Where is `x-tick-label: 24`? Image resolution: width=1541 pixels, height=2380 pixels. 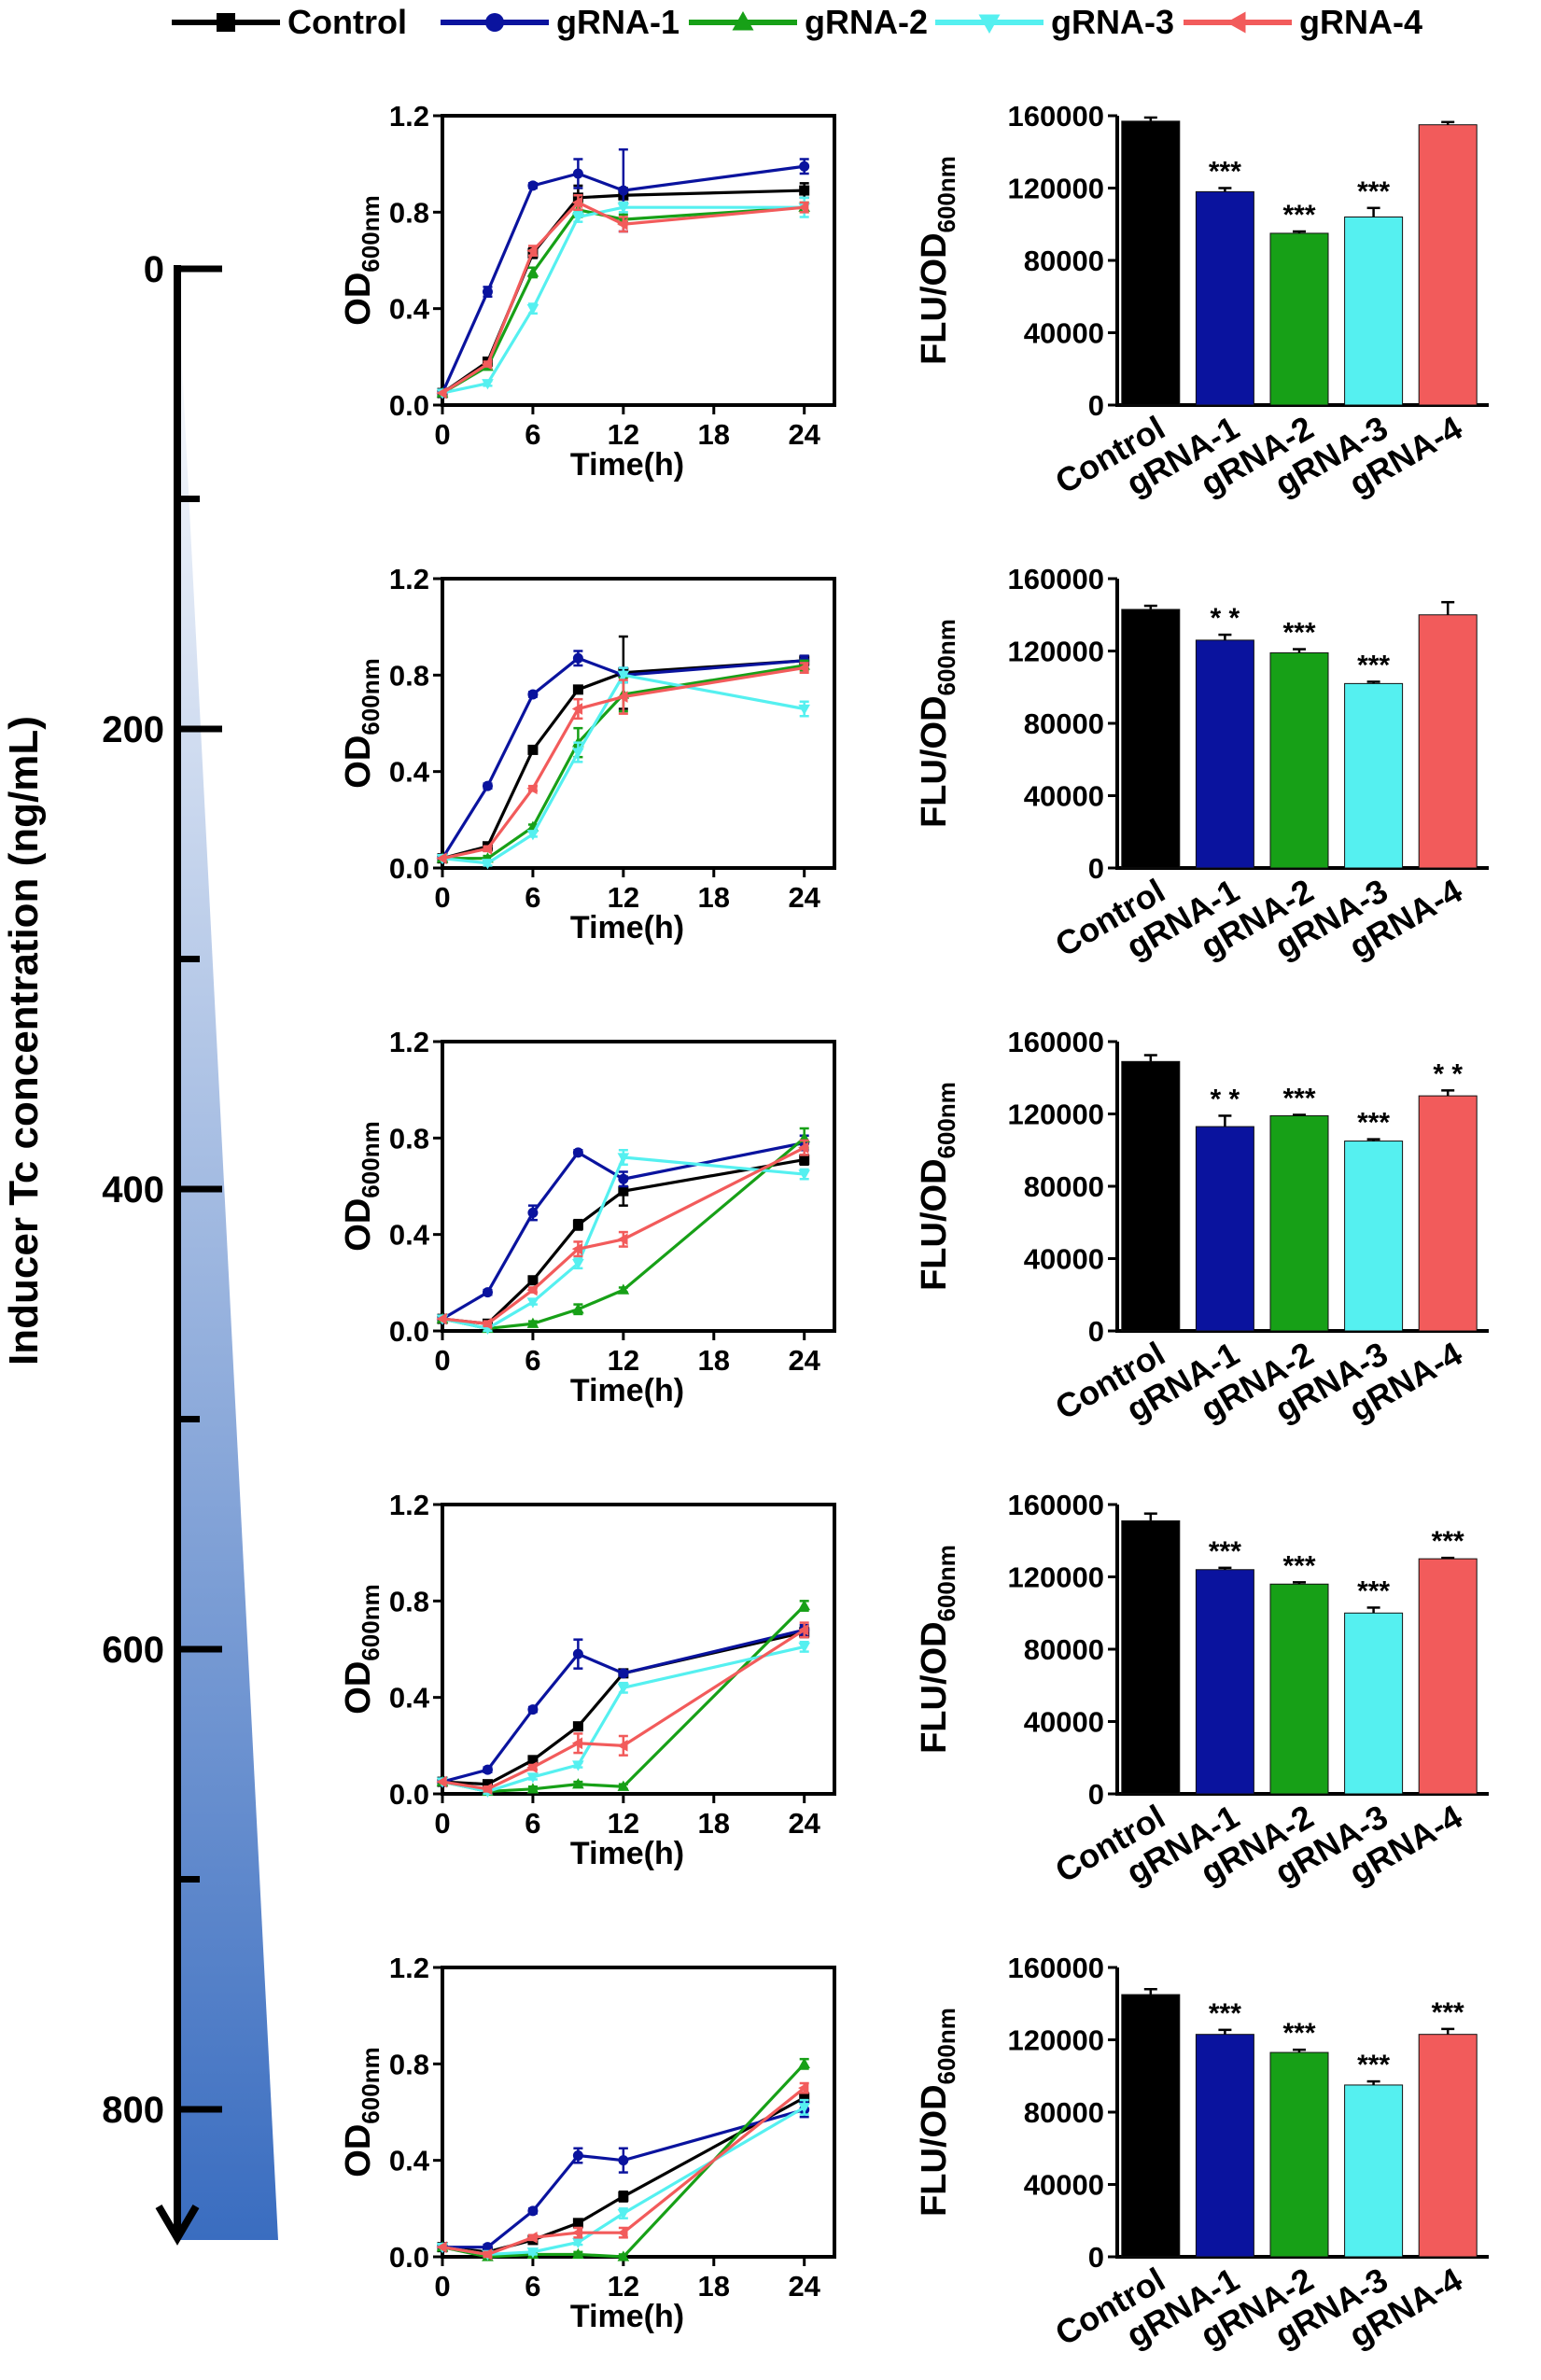 x-tick-label: 24 is located at coordinates (804, 897).